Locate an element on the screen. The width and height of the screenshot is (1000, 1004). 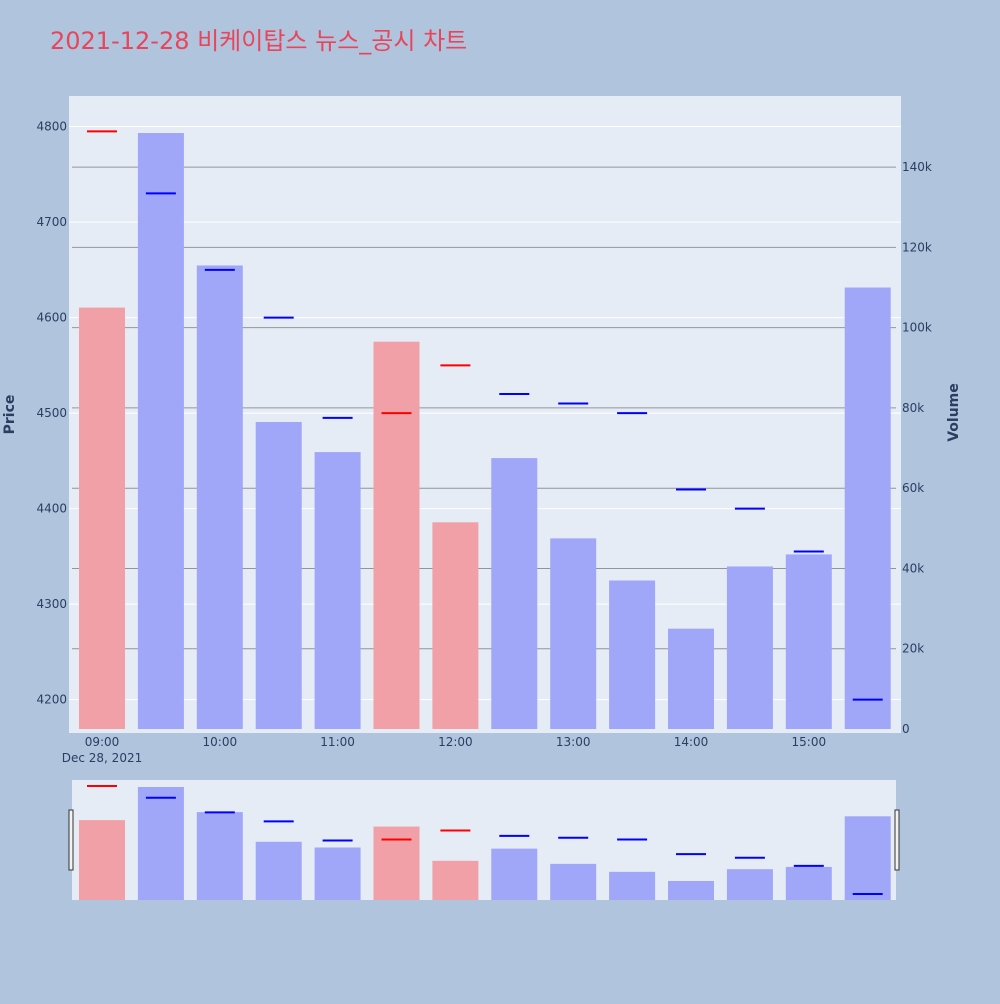
slider-right-handle is located at coordinates (897, 840).